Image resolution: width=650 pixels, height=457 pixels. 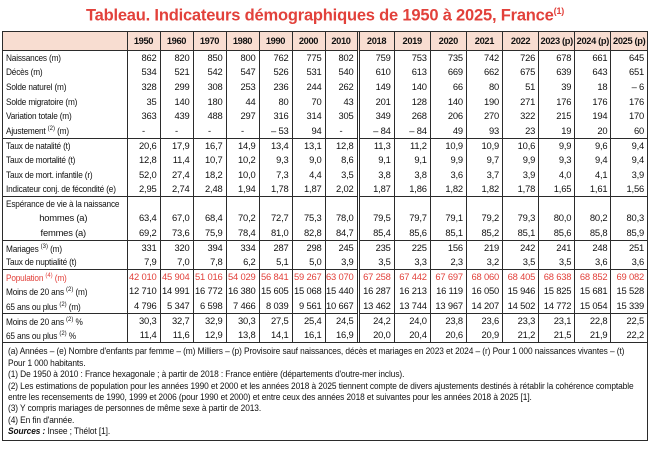 What do you see at coordinates (63, 334) in the screenshot?
I see `footnote-ref: (2)` at bounding box center [63, 334].